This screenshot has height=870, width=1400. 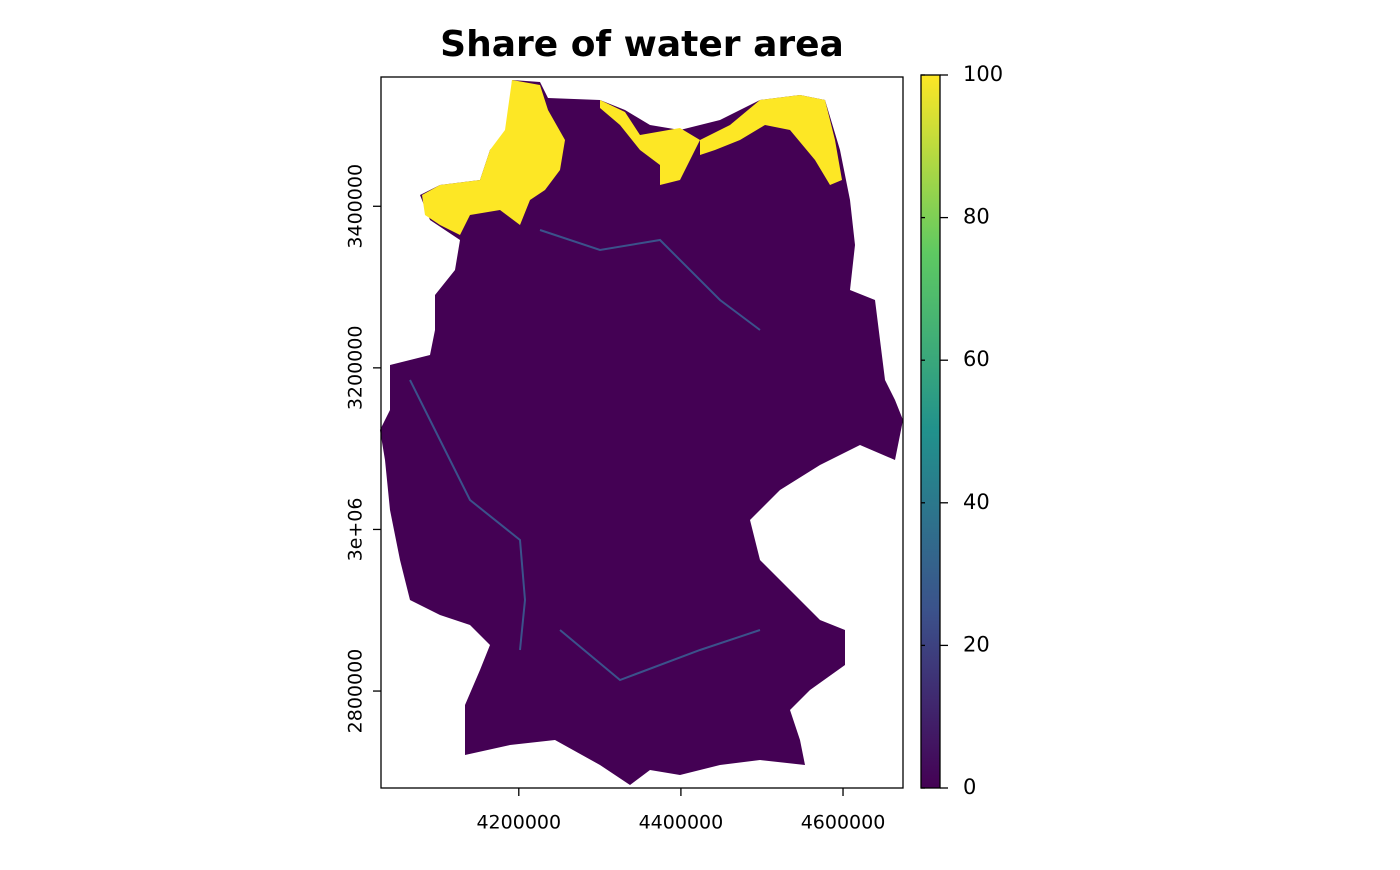 What do you see at coordinates (983, 74) in the screenshot?
I see `colorbar-tick-label: 100` at bounding box center [983, 74].